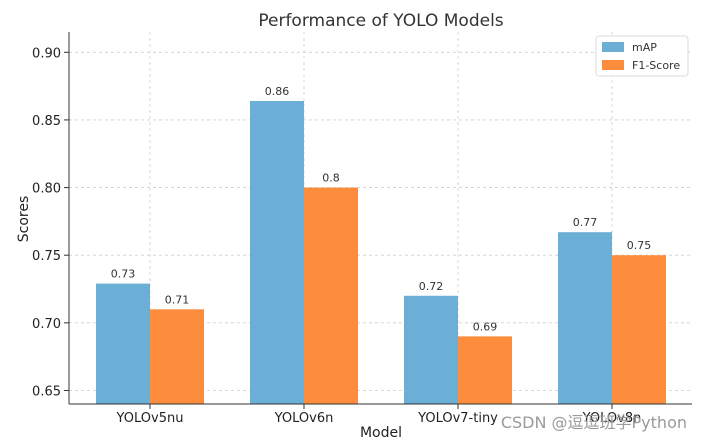 The height and width of the screenshot is (443, 701). What do you see at coordinates (177, 299) in the screenshot?
I see `bar-value-label: 0.71` at bounding box center [177, 299].